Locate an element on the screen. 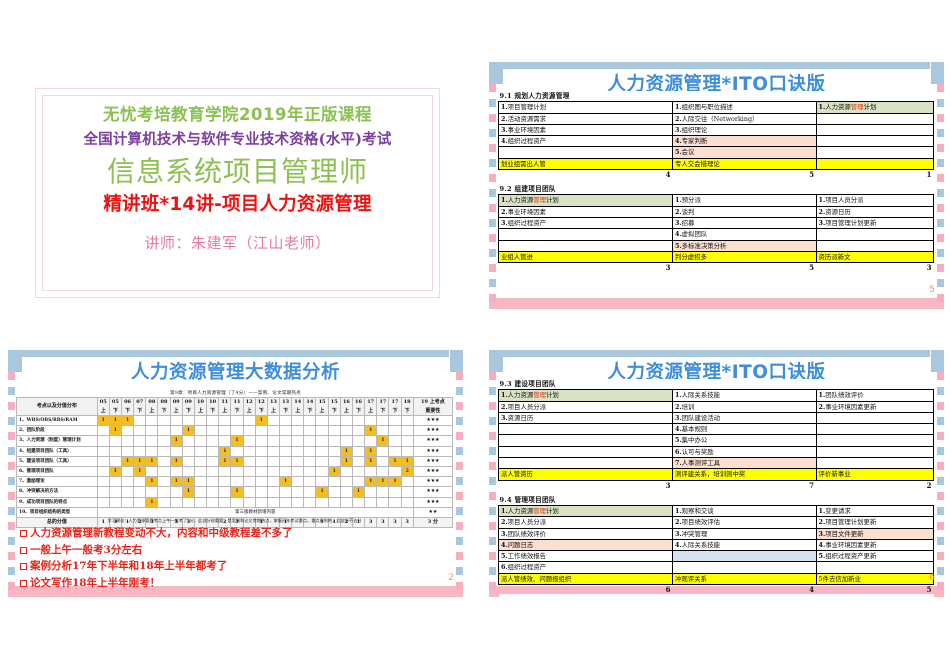 The height and width of the screenshot is (672, 950). ito-tool-cell: 5.集中办公 is located at coordinates (744, 440).